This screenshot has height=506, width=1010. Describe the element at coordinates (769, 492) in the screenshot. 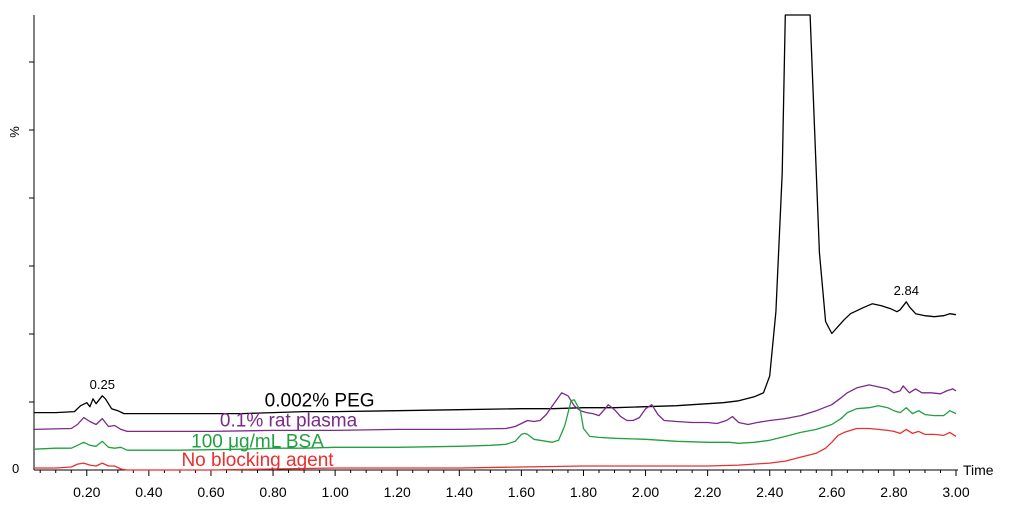

I see `x-tick-label: 2.40` at that location.